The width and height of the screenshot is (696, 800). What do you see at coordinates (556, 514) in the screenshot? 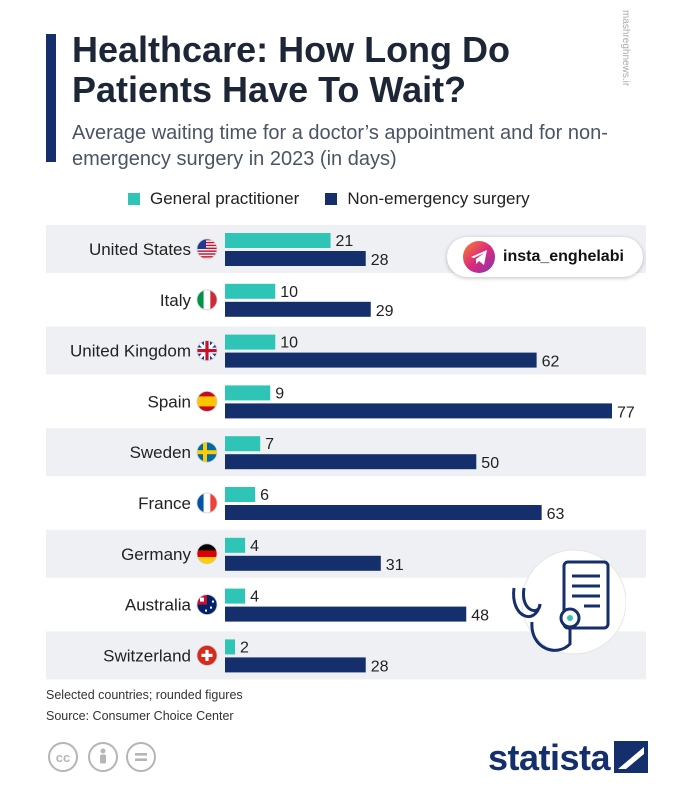
I see `value-label-surgery: 63` at bounding box center [556, 514].